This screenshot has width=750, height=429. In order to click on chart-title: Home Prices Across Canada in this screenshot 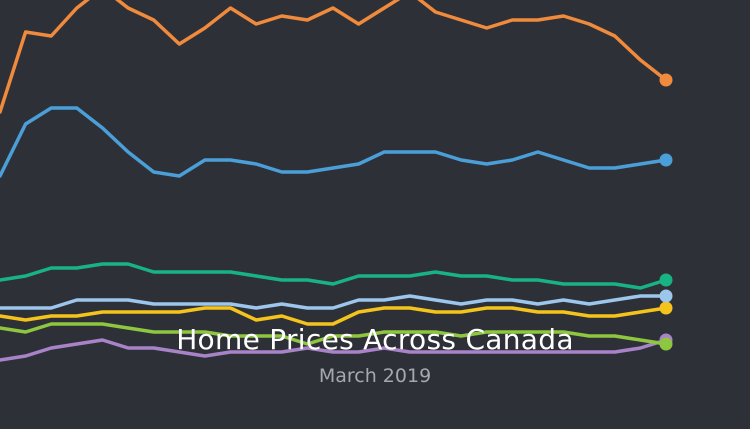, I will do `click(375, 339)`.